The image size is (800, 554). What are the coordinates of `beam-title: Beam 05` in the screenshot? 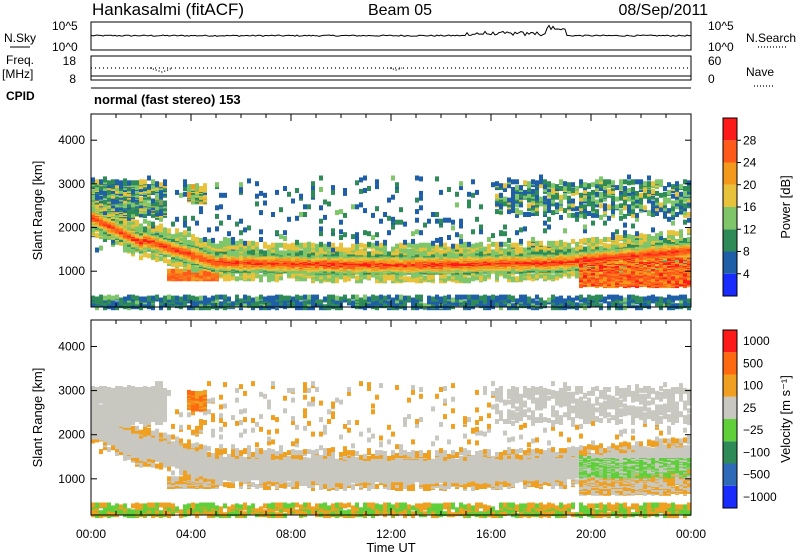 It's located at (400, 10).